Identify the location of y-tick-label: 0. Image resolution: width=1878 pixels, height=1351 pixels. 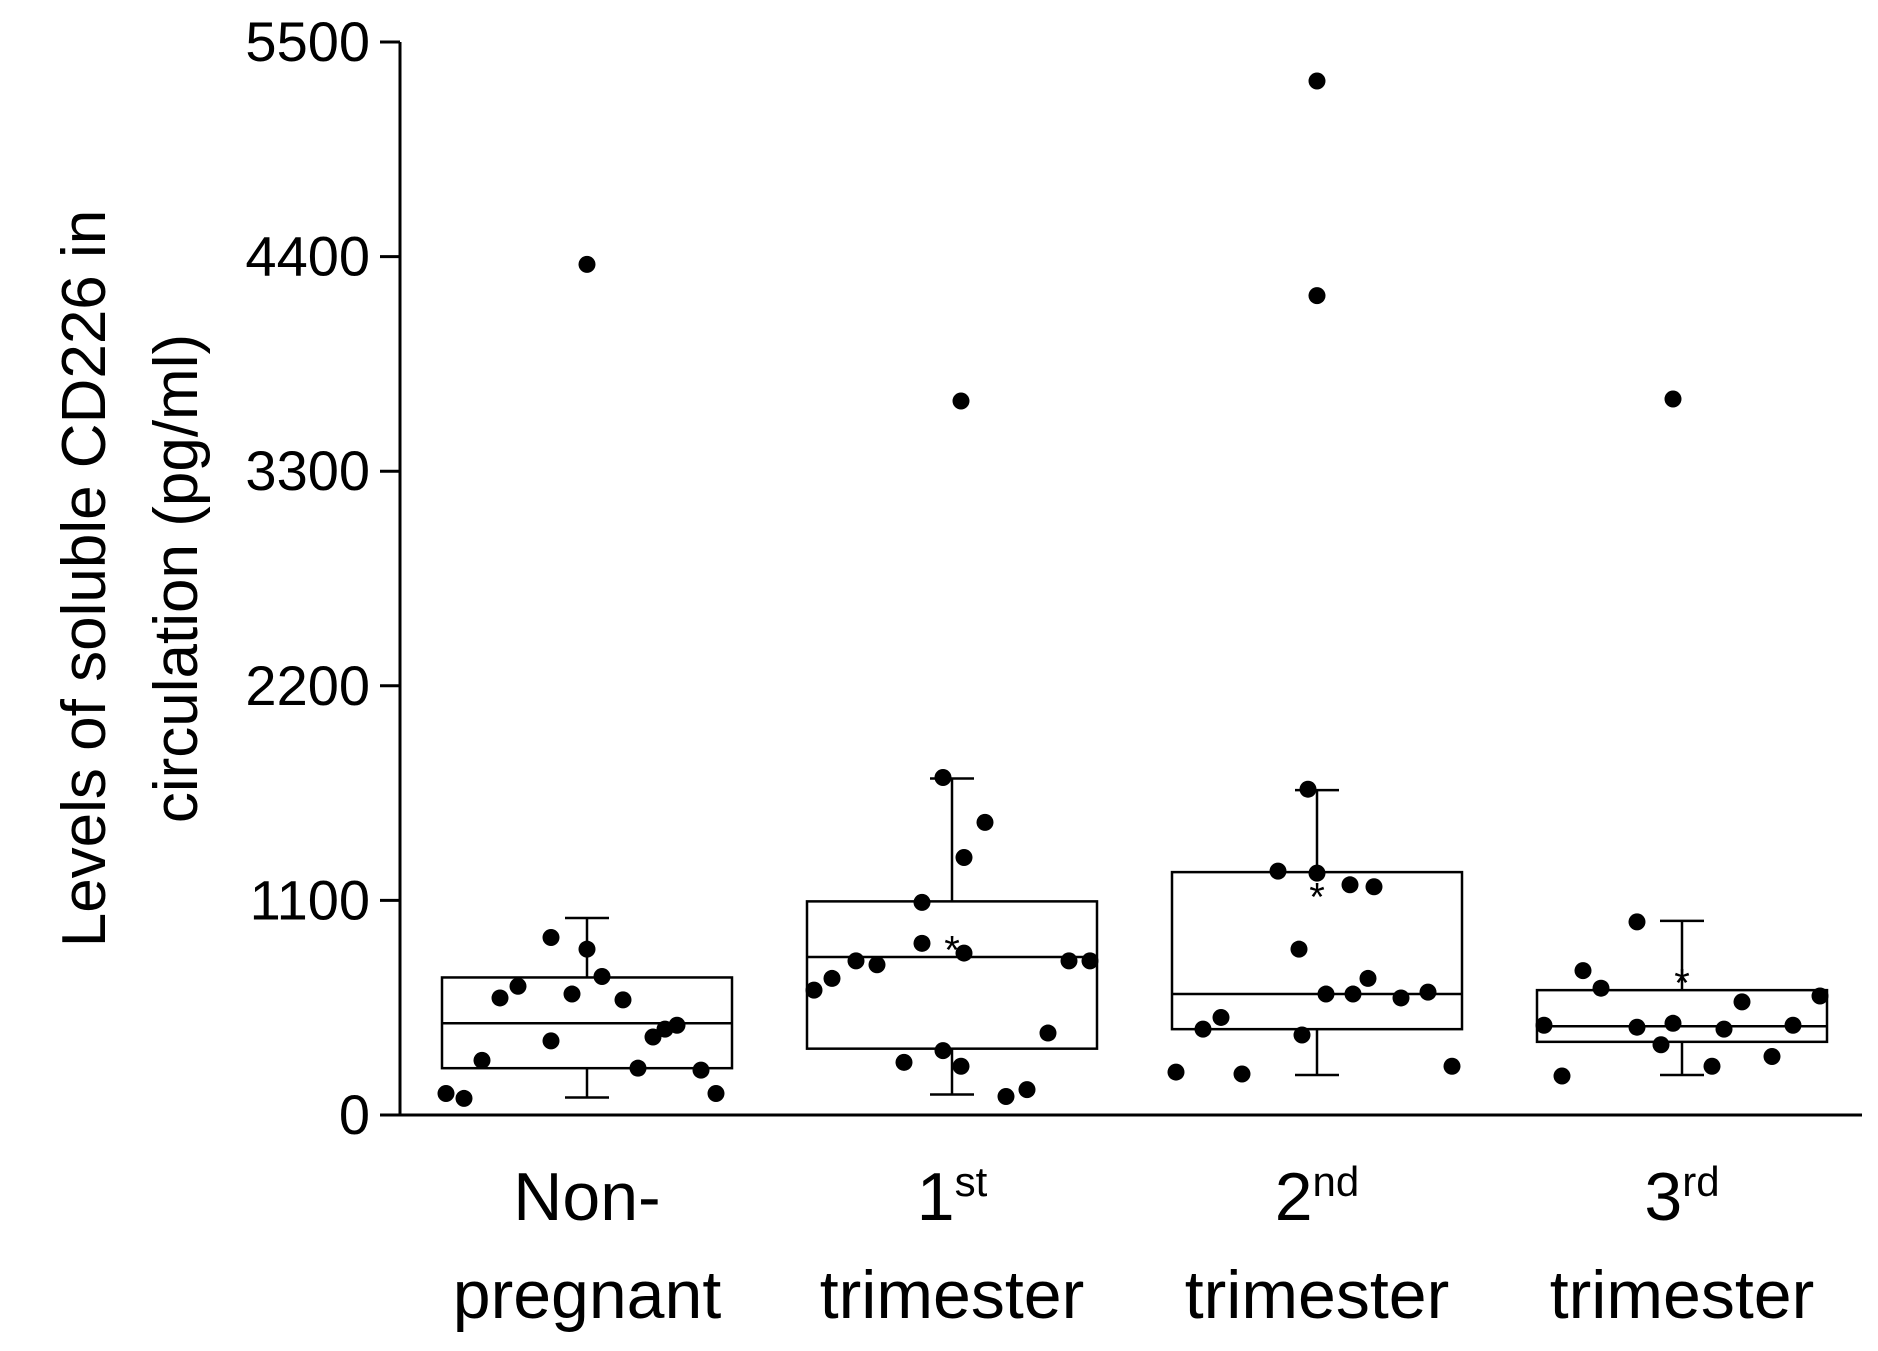
(354, 1114).